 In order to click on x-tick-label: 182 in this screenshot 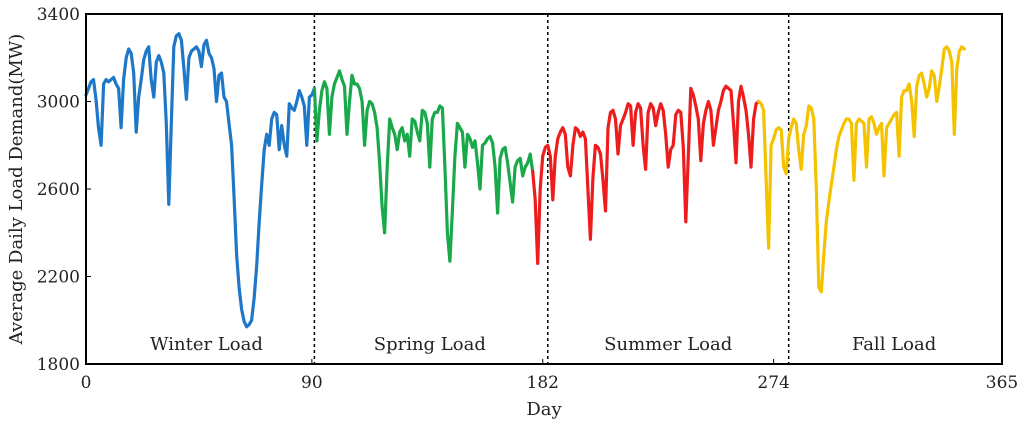, I will do `click(543, 383)`.